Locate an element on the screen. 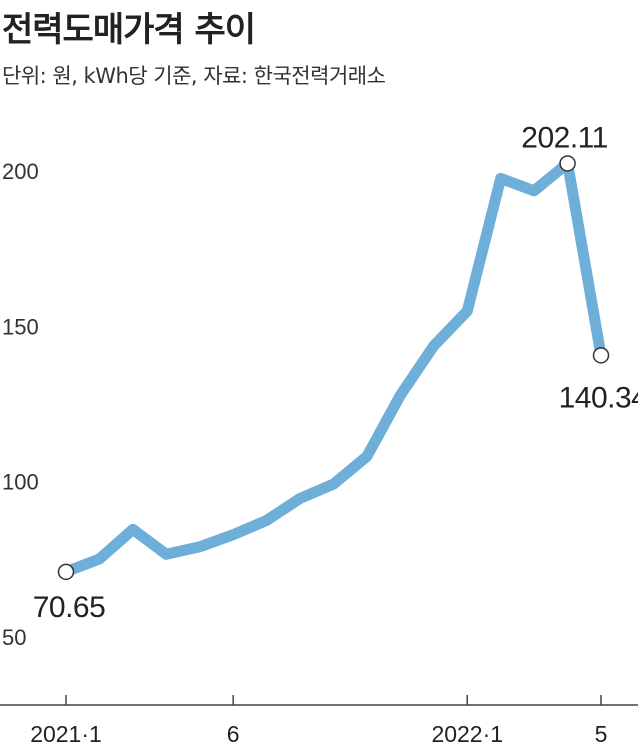  chart-title: 전력도매가격 추이 is located at coordinates (129, 30).